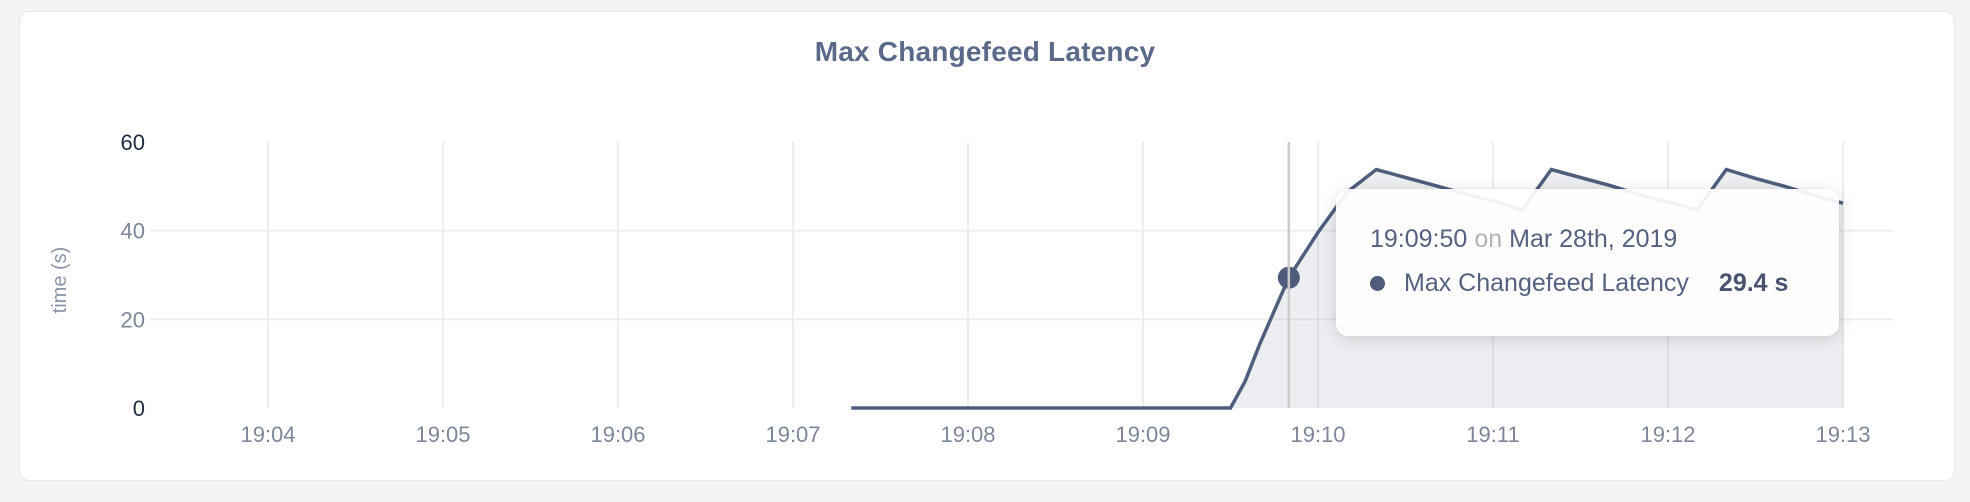 This screenshot has height=502, width=1970. I want to click on tooltip-timestamp: 19:09:50 on Mar 28th, 2019, so click(1604, 239).